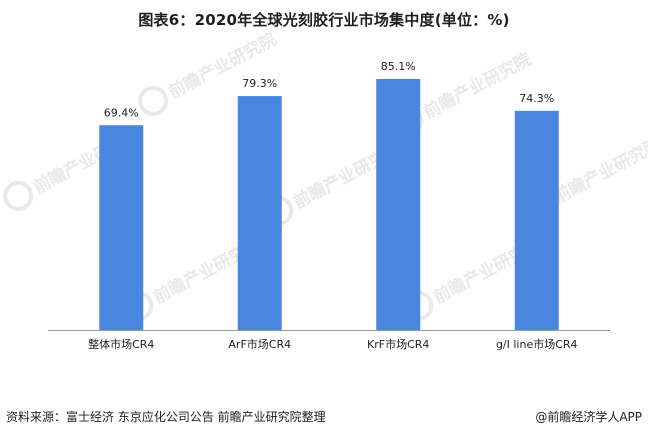  I want to click on data-label: 74.3%, so click(536, 98).